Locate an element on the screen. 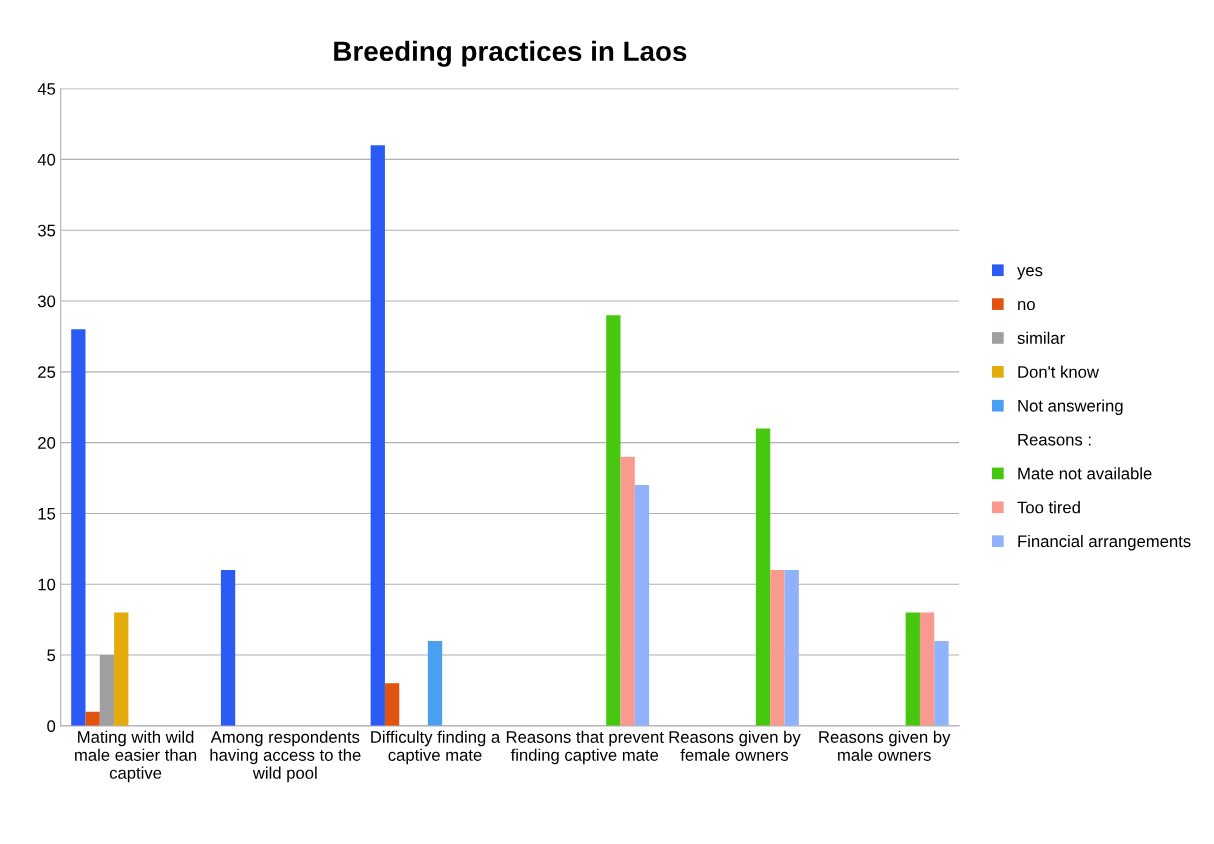 The width and height of the screenshot is (1214, 844). y-tick-label: 5 is located at coordinates (51, 655).